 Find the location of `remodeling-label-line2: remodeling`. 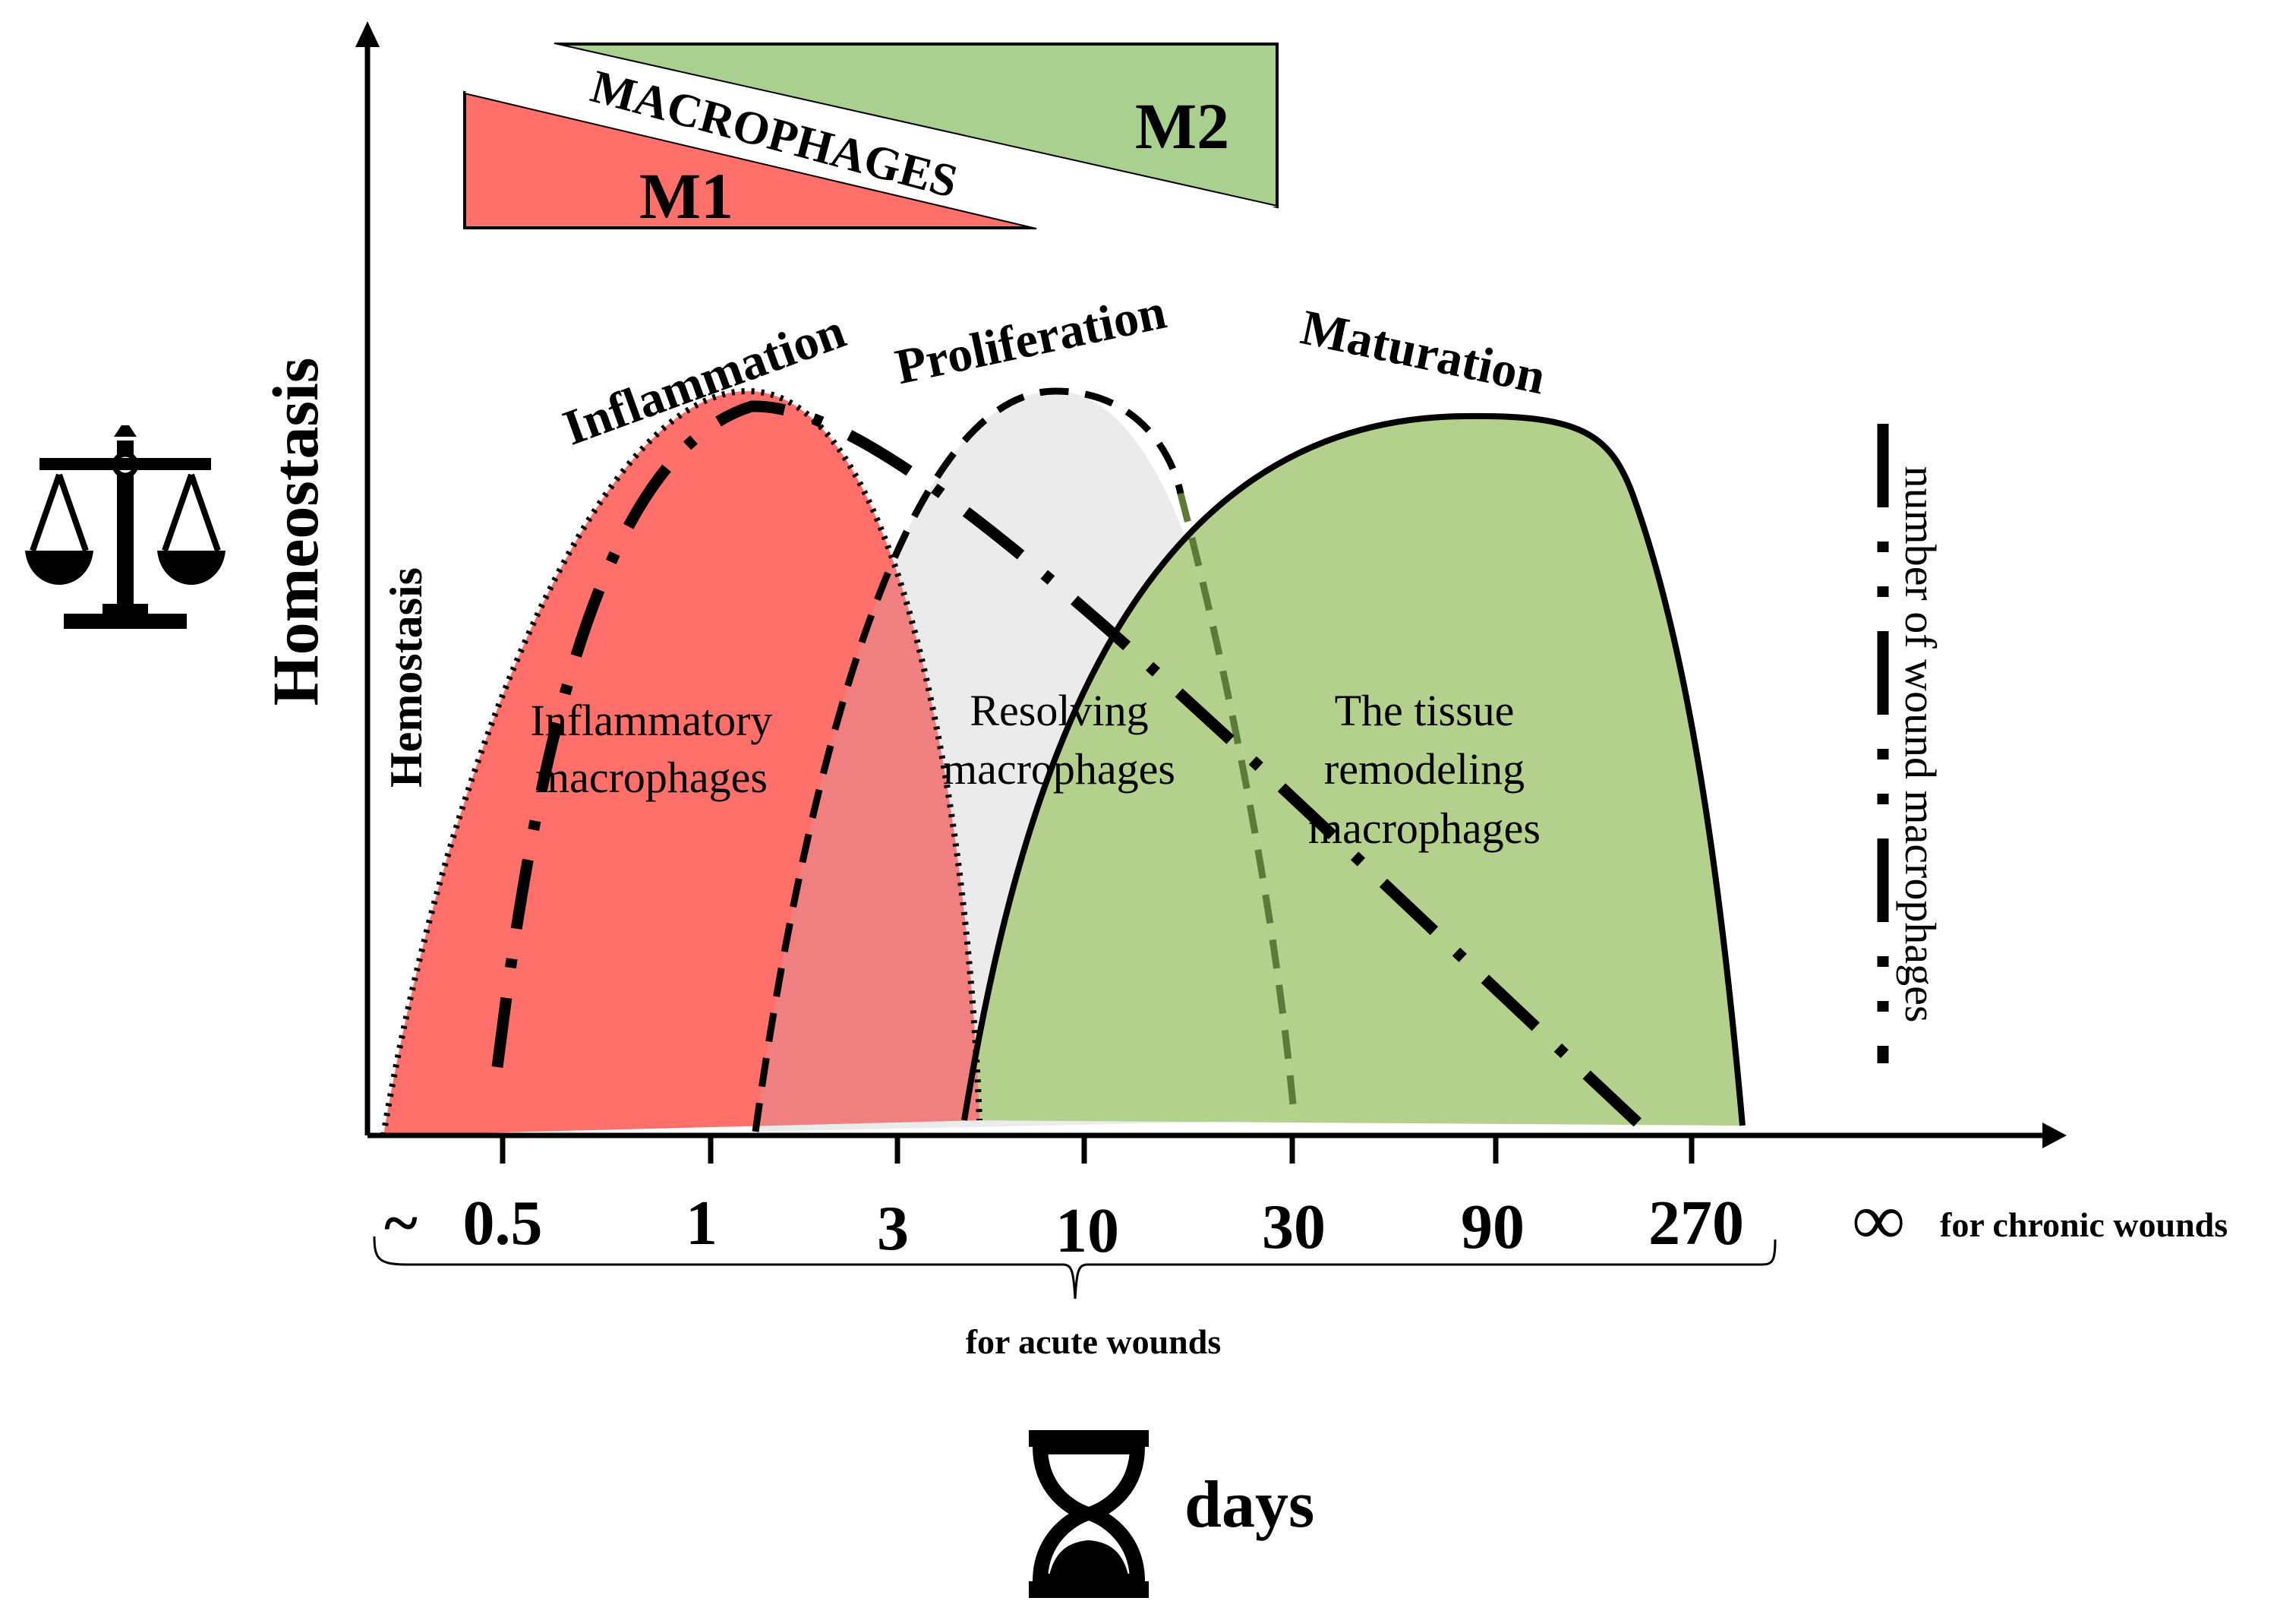

remodeling-label-line2: remodeling is located at coordinates (1425, 769).